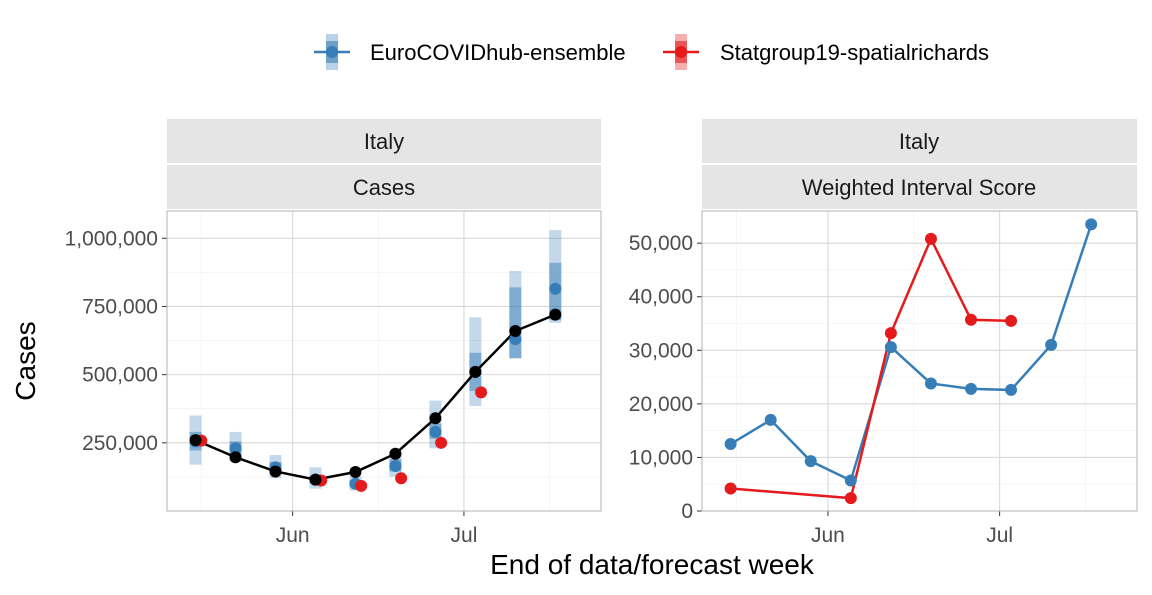 The image size is (1152, 595). I want to click on left-strip-panel-label: Cases, so click(384, 187).